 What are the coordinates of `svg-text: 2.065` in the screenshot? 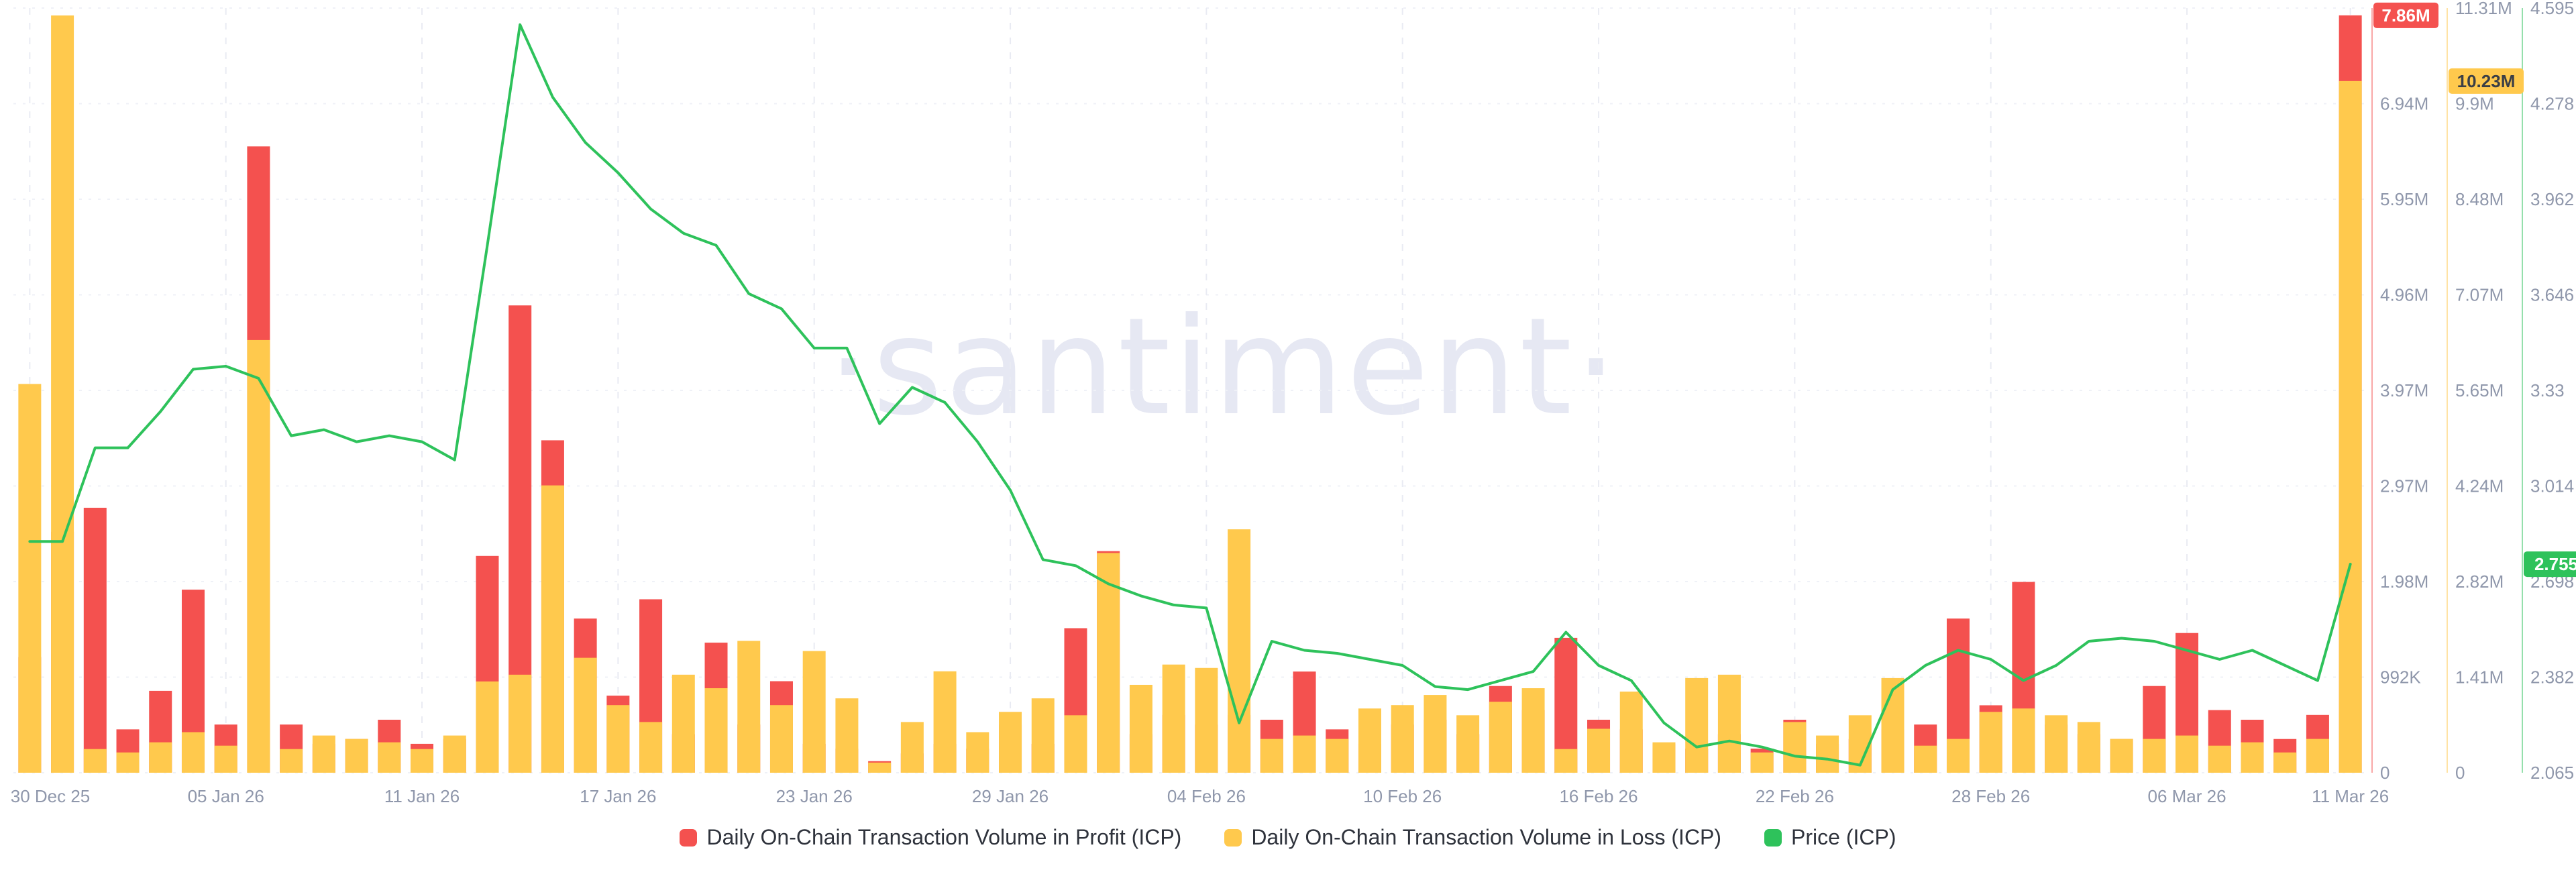 It's located at (2552, 773).